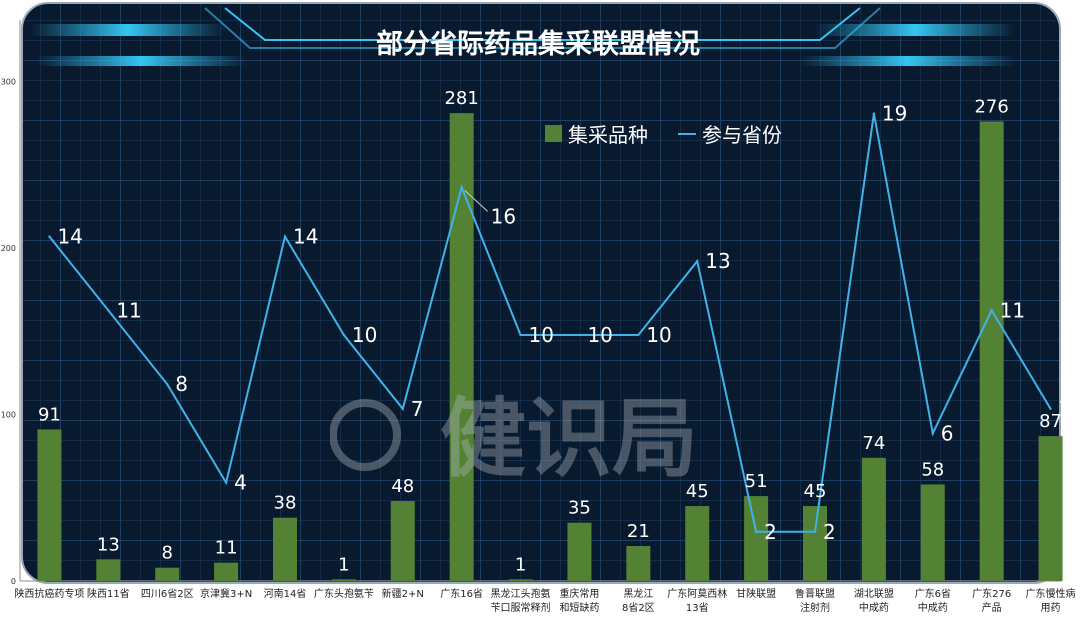 The image size is (1080, 626). What do you see at coordinates (8, 82) in the screenshot?
I see `y-tick-label: 300` at bounding box center [8, 82].